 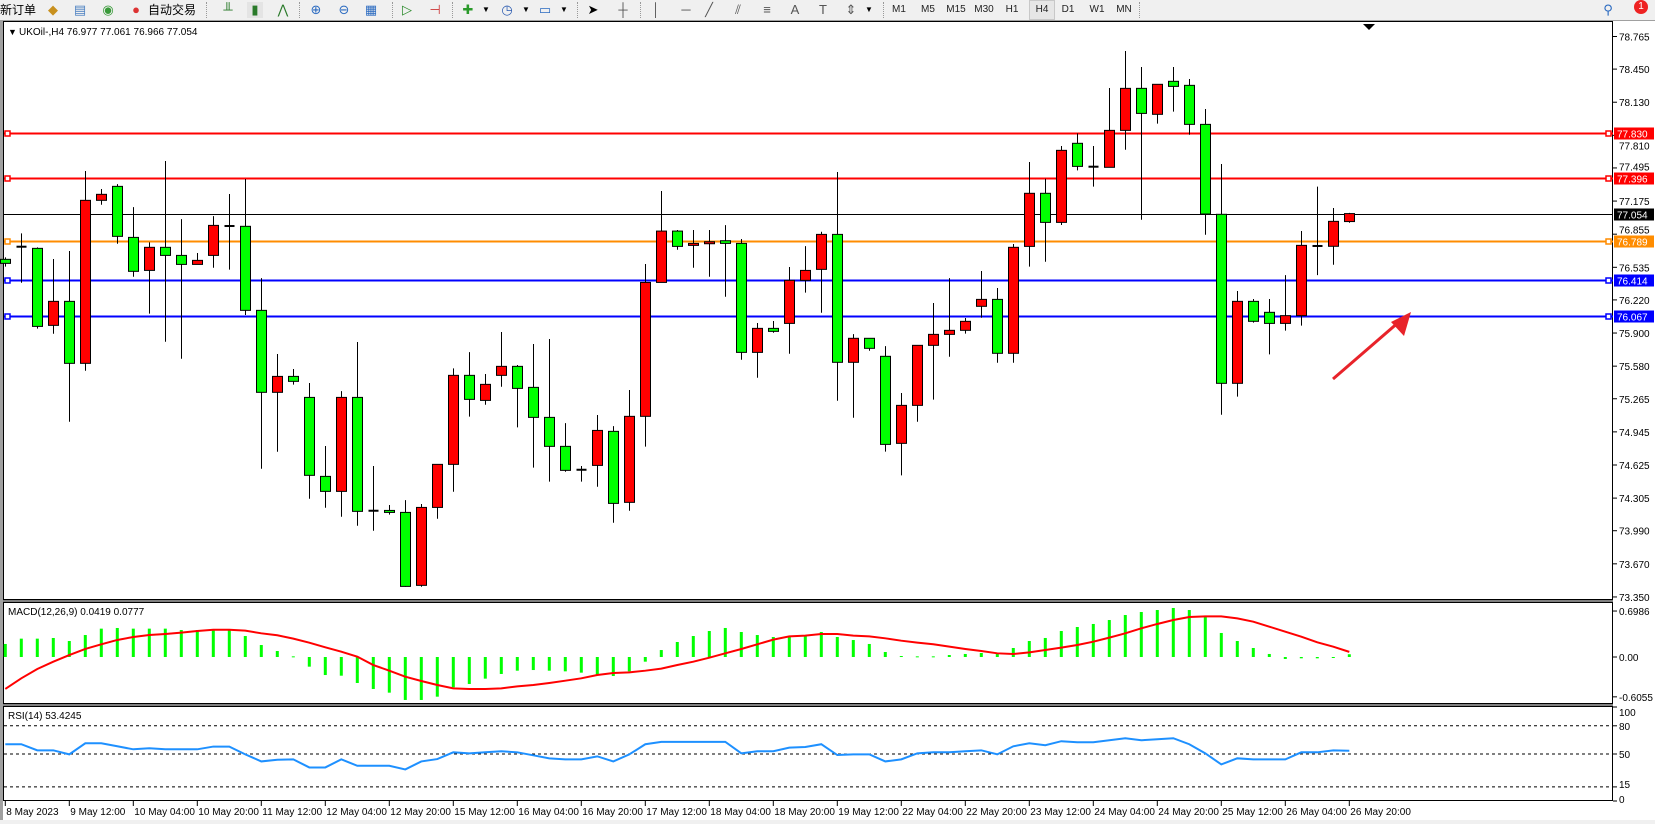 What do you see at coordinates (228, 9) in the screenshot?
I see `bar-chart-icon: ╨` at bounding box center [228, 9].